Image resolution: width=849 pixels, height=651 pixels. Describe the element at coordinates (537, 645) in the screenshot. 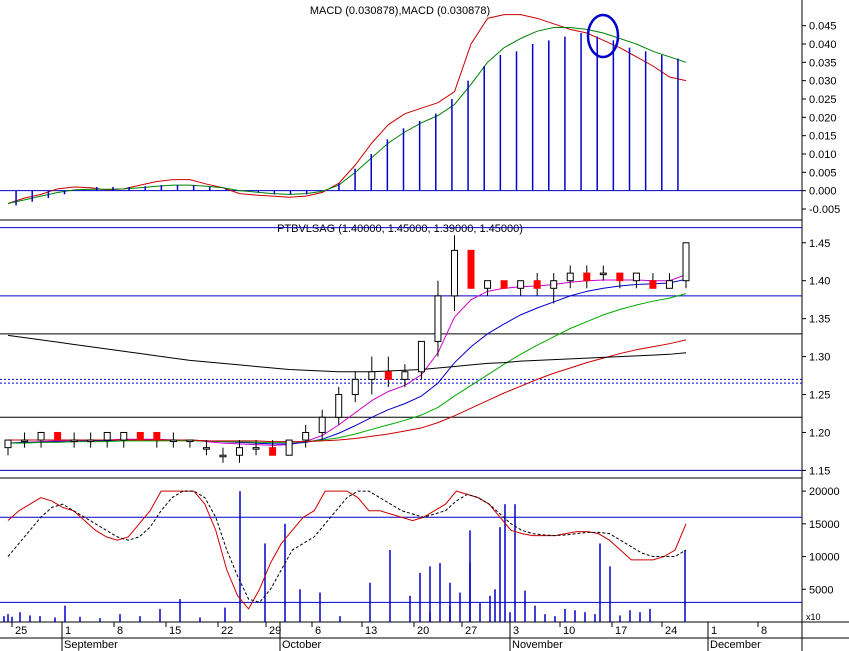

I see `month-label: November` at that location.